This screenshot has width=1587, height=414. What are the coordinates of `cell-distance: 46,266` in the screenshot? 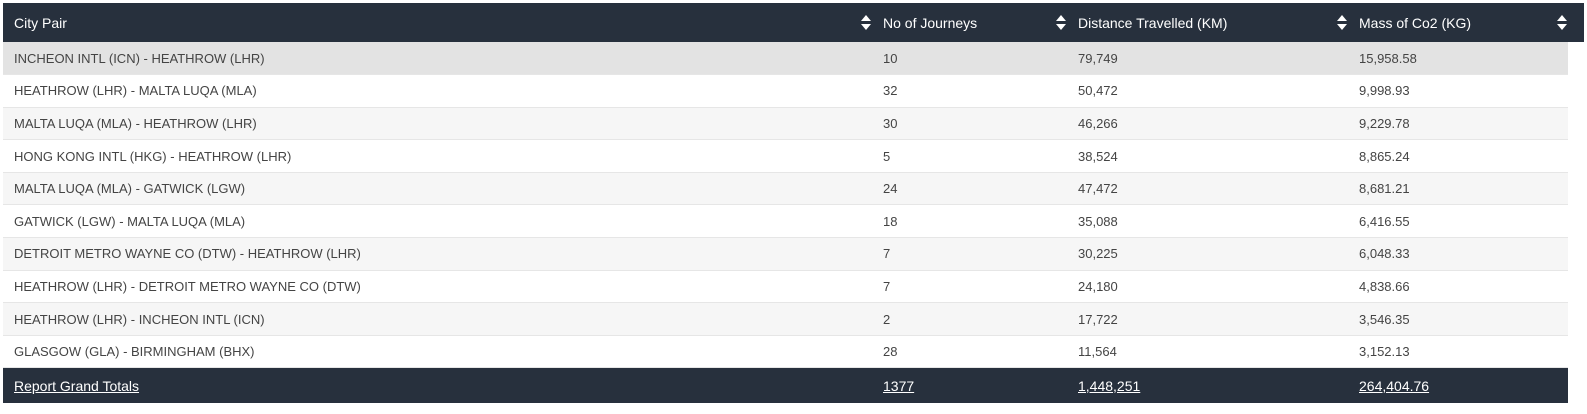 It's located at (1098, 123).